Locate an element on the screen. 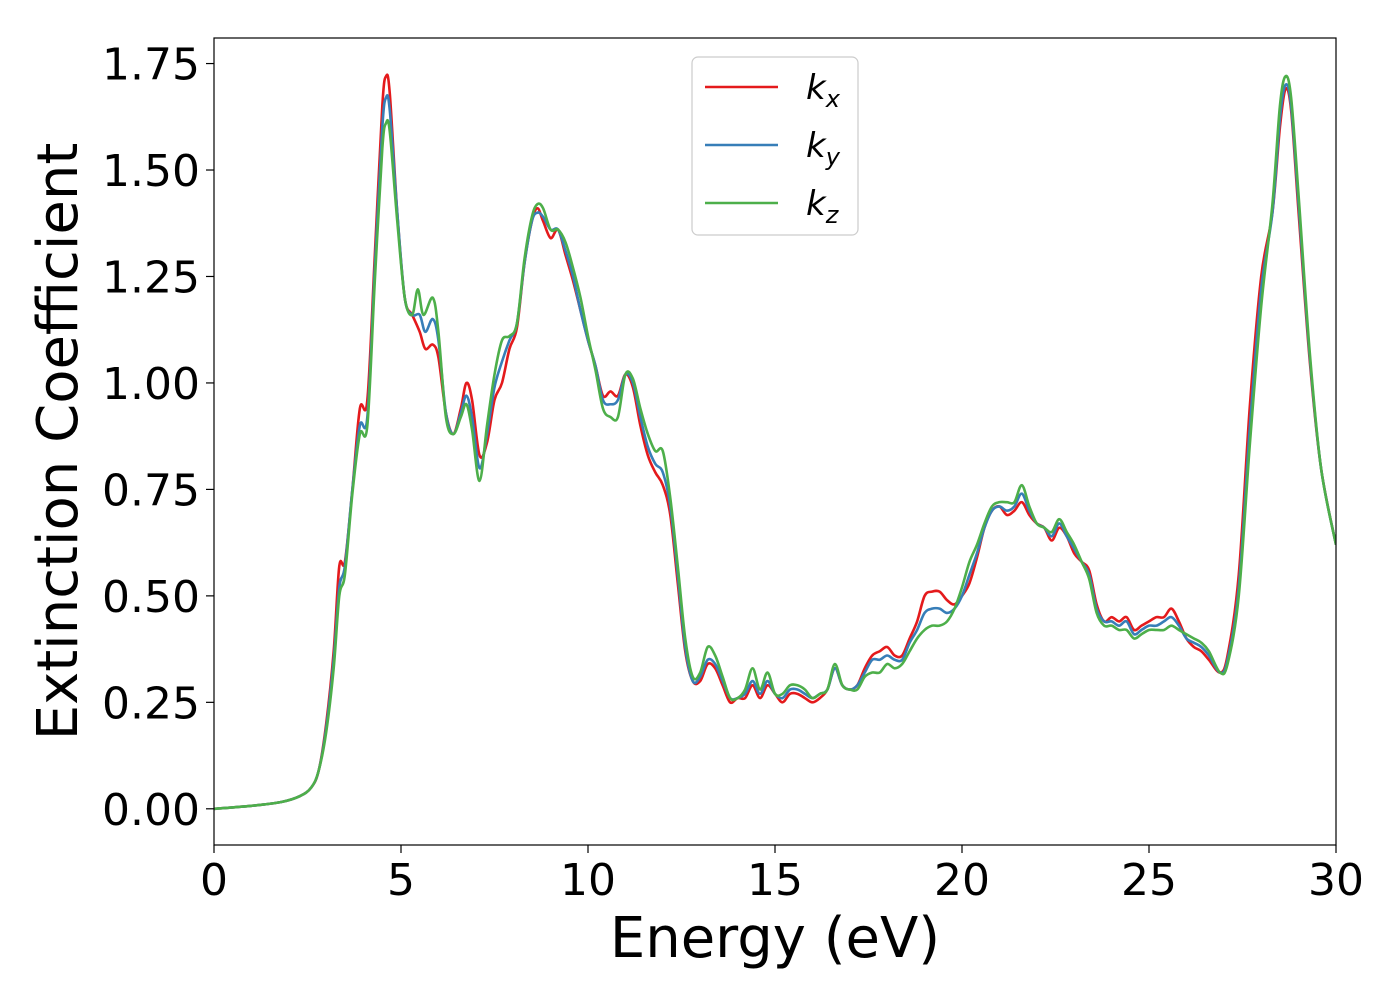 The width and height of the screenshot is (1400, 1000). x-axis-title: Energy (eV) is located at coordinates (775, 938).